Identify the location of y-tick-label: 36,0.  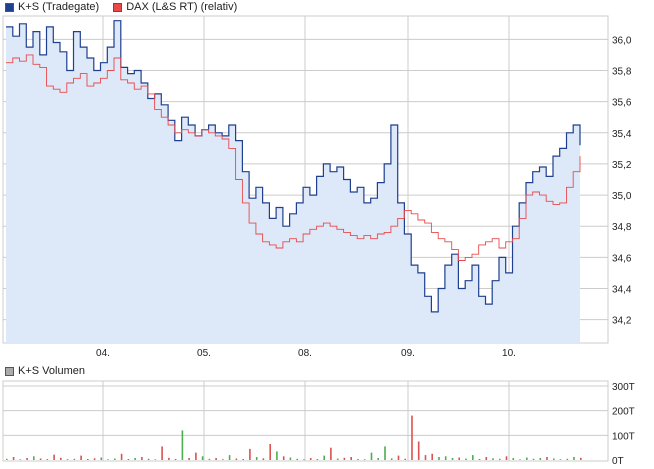
(622, 40).